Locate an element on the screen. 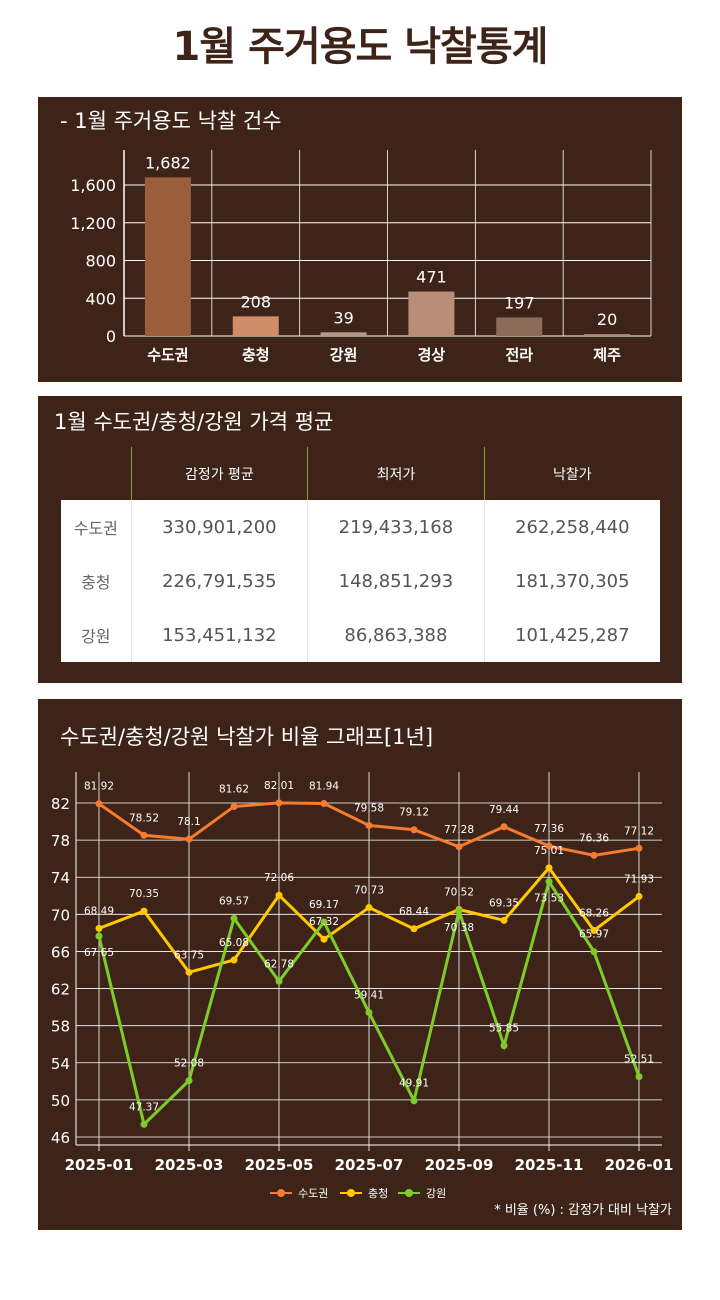  legend-label: 수도권 is located at coordinates (313, 1193).